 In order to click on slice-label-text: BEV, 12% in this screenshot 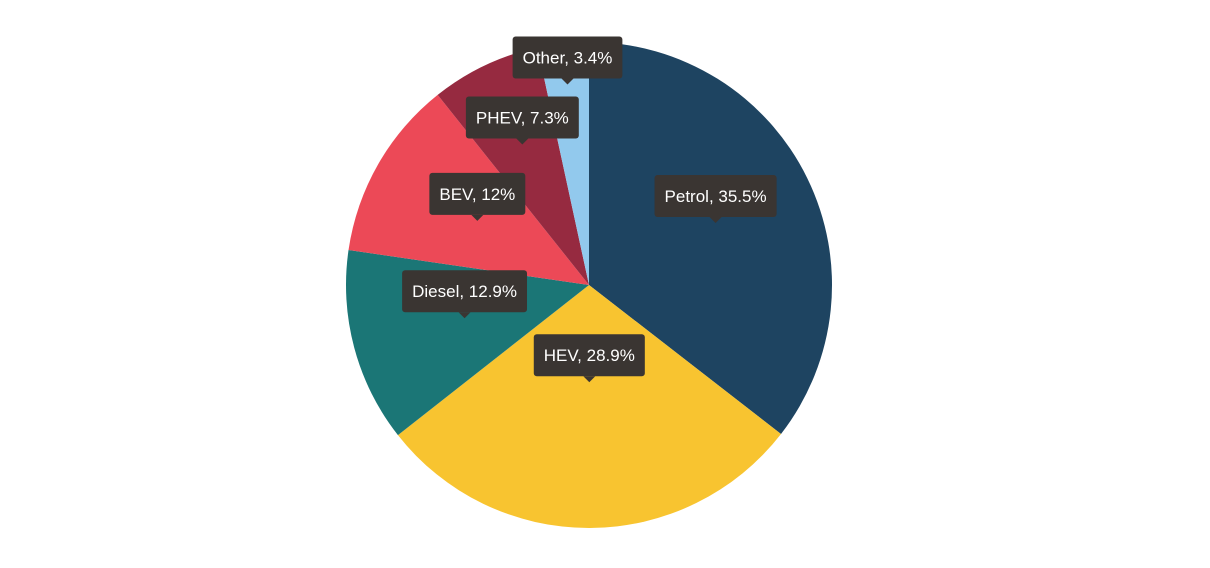, I will do `click(477, 194)`.